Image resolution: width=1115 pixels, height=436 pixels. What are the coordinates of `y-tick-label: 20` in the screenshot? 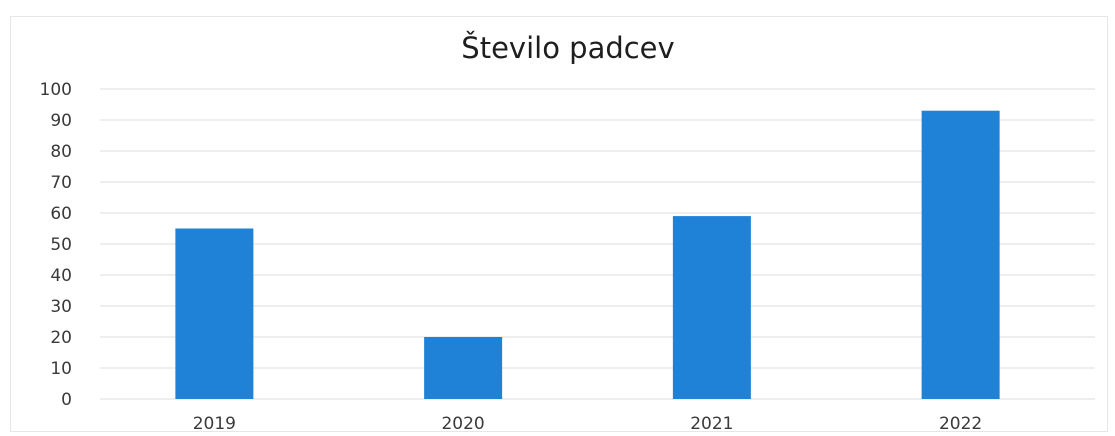 It's located at (61, 338).